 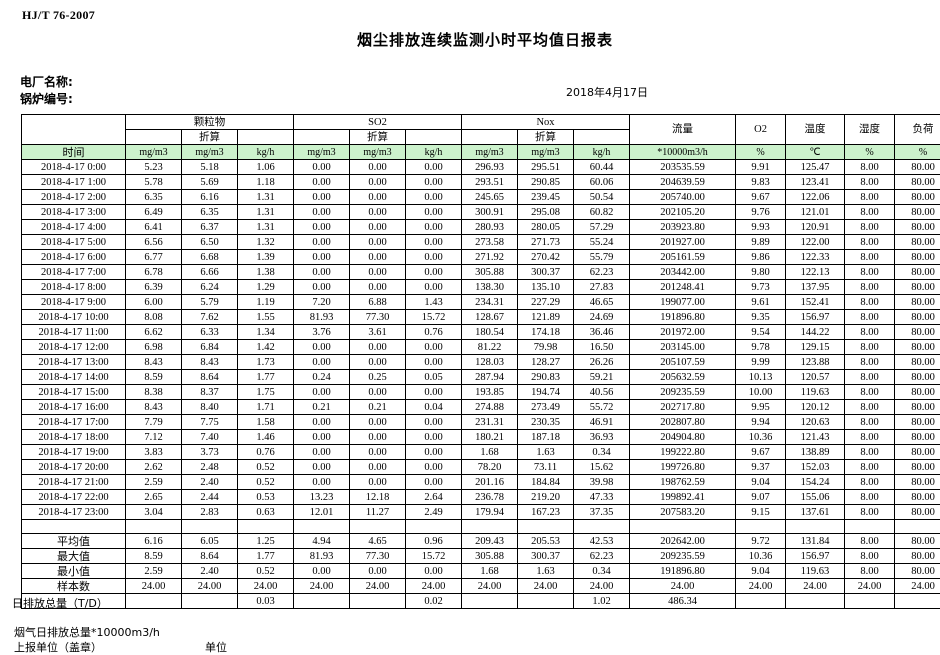 What do you see at coordinates (490, 152) in the screenshot?
I see `header-unit-7: mg/m3` at bounding box center [490, 152].